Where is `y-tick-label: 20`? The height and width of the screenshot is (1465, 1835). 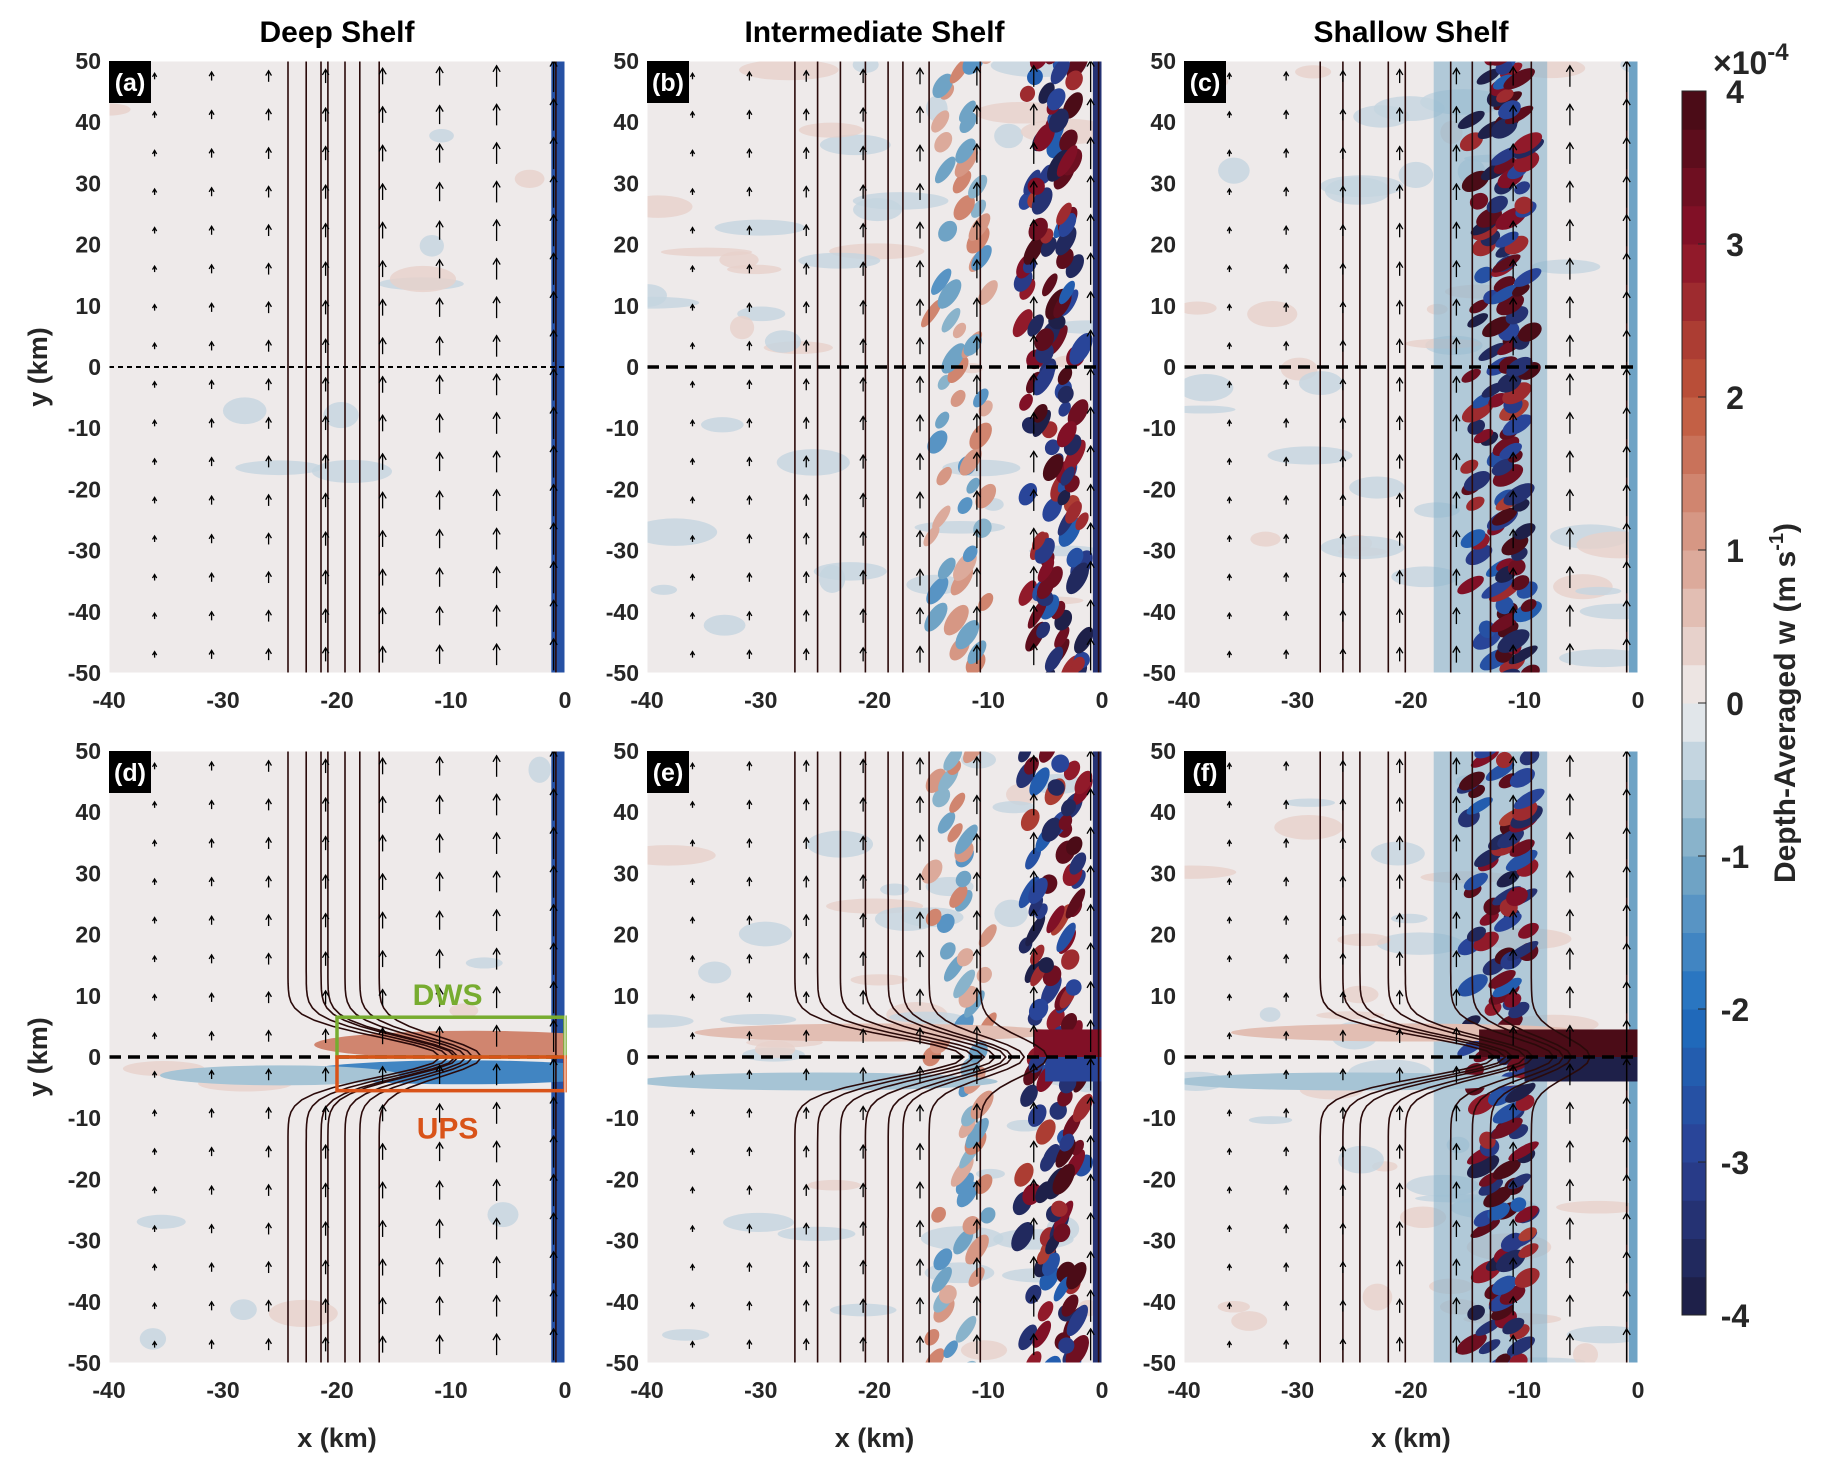 y-tick-label: 20 is located at coordinates (88, 245).